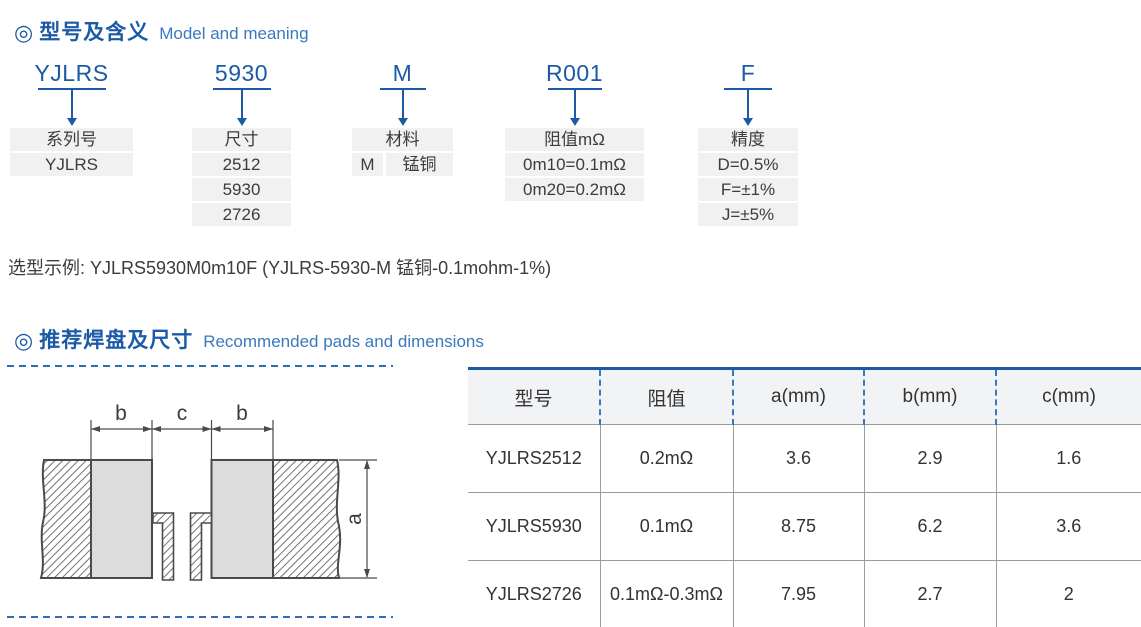 The height and width of the screenshot is (627, 1141). I want to click on model-column-F: F 精度 D=0.5% F=±1% J=±5%, so click(748, 144).